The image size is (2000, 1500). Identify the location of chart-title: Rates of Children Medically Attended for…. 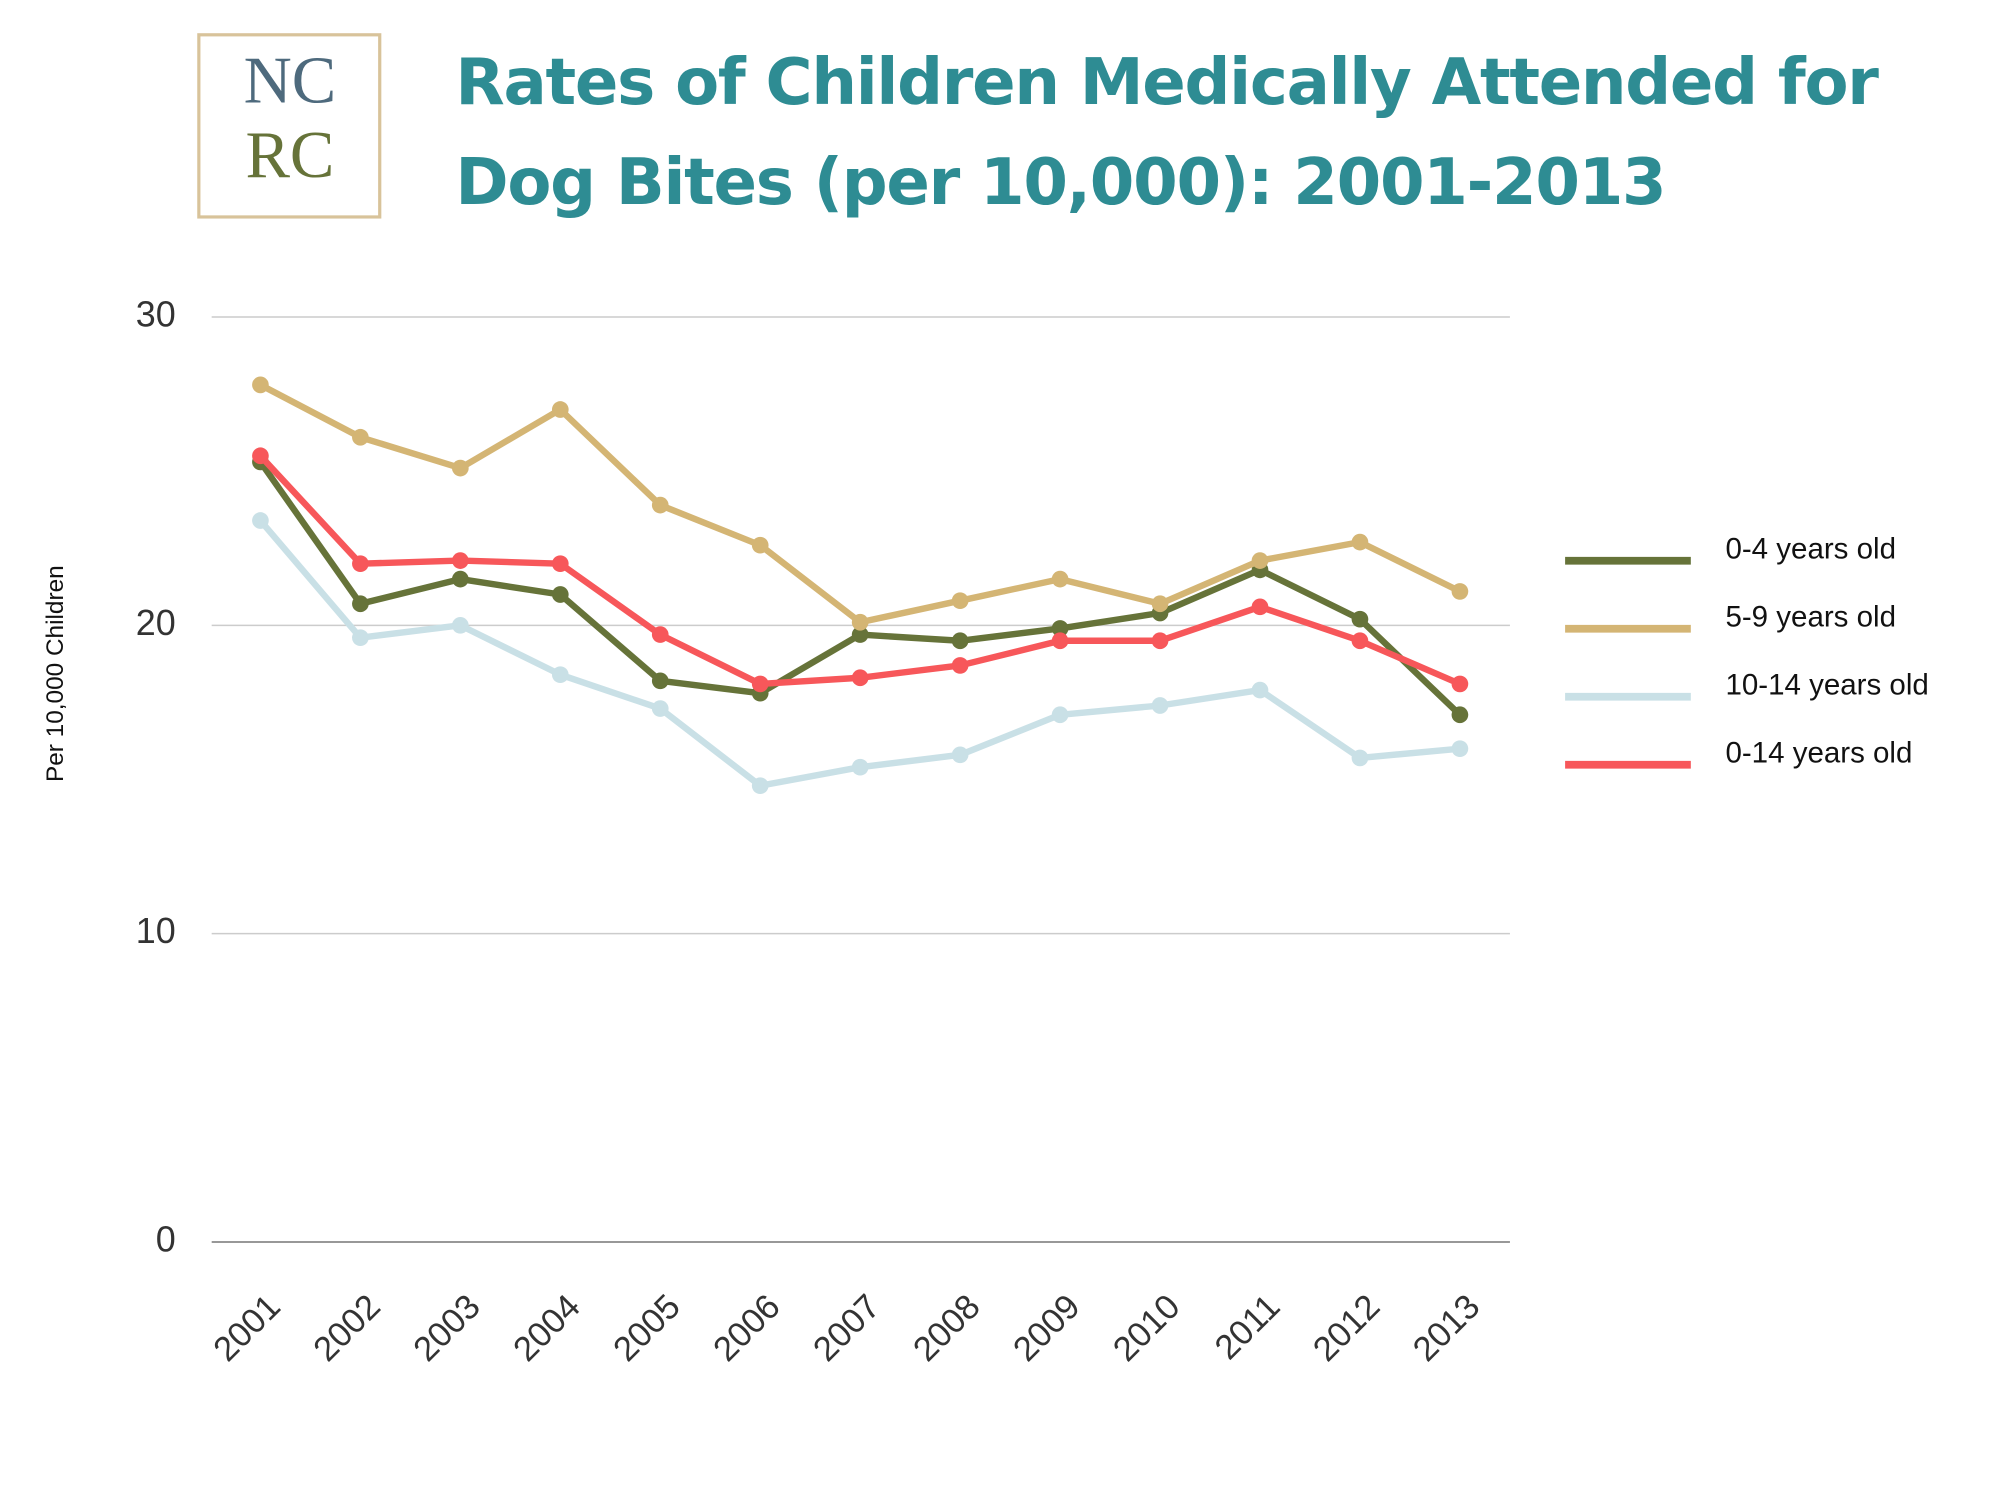
(1166, 132).